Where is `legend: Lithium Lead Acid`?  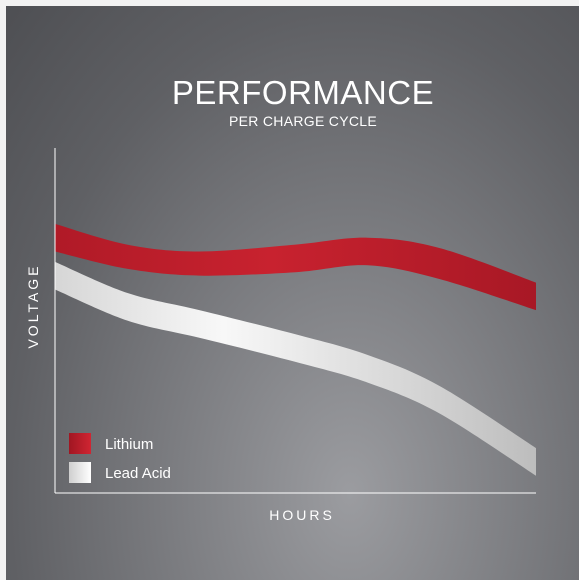
legend: Lithium Lead Acid is located at coordinates (120, 458).